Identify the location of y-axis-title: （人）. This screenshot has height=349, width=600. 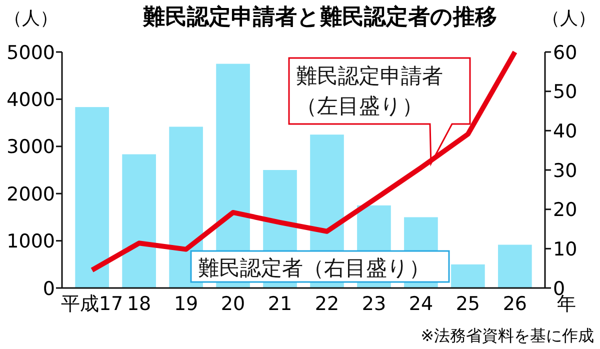
(31, 18).